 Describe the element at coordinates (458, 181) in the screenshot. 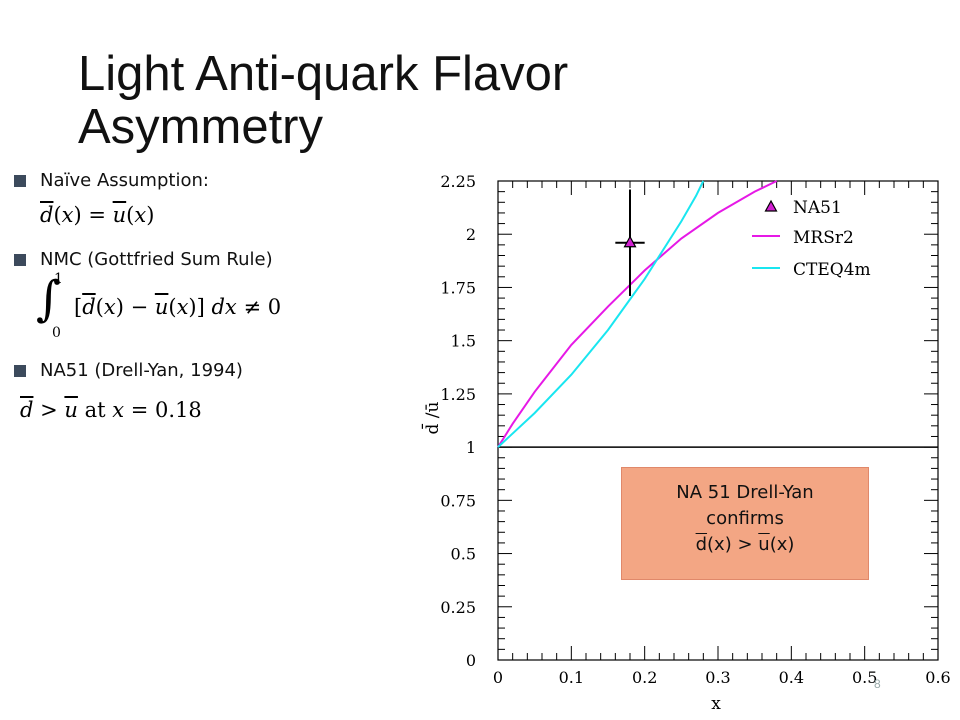

I see `y-tick-label: 2.25` at that location.